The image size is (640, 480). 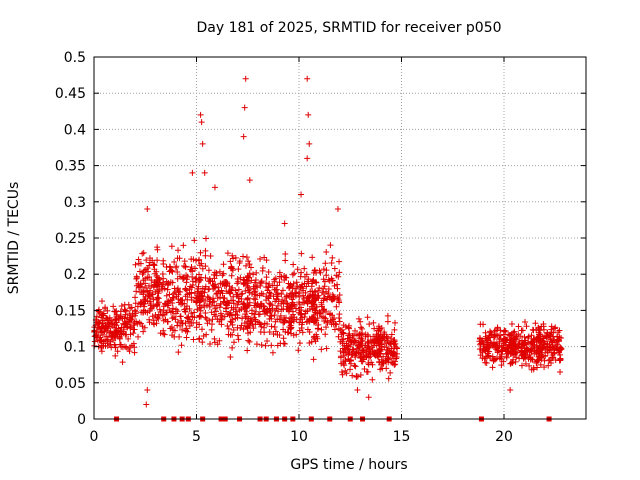 I want to click on x-tick-label: 5, so click(x=196, y=437).